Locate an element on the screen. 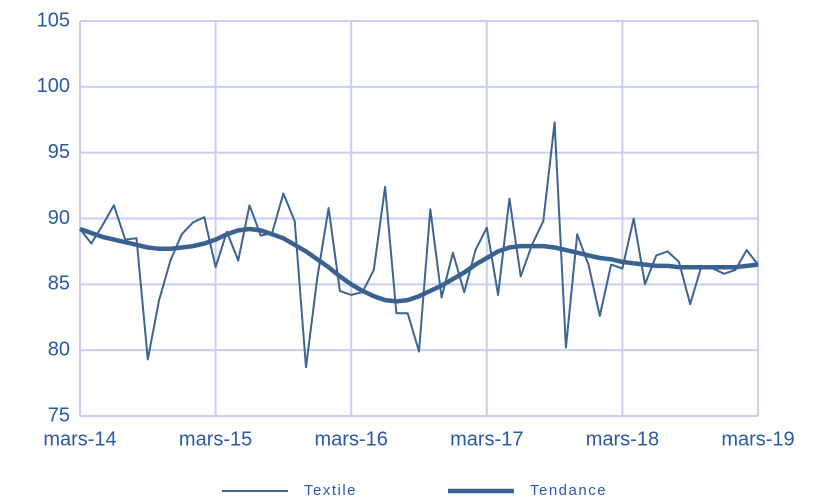 Image resolution: width=815 pixels, height=499 pixels. y-tick-label: 105 is located at coordinates (53, 20).